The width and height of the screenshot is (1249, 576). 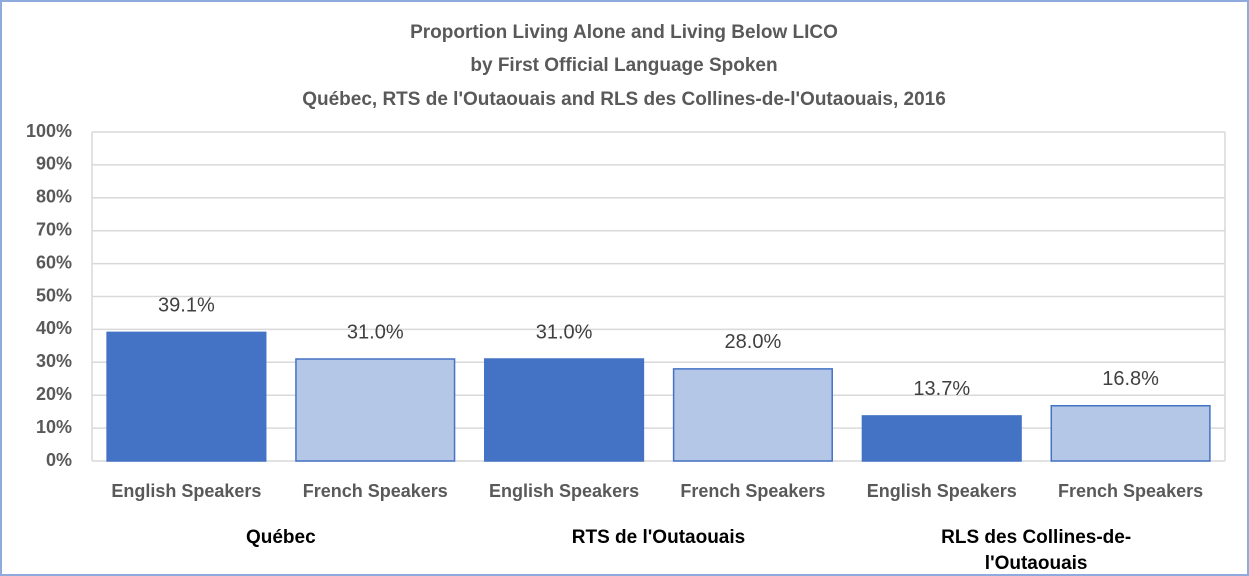 What do you see at coordinates (753, 342) in the screenshot?
I see `data-label: 28.0%` at bounding box center [753, 342].